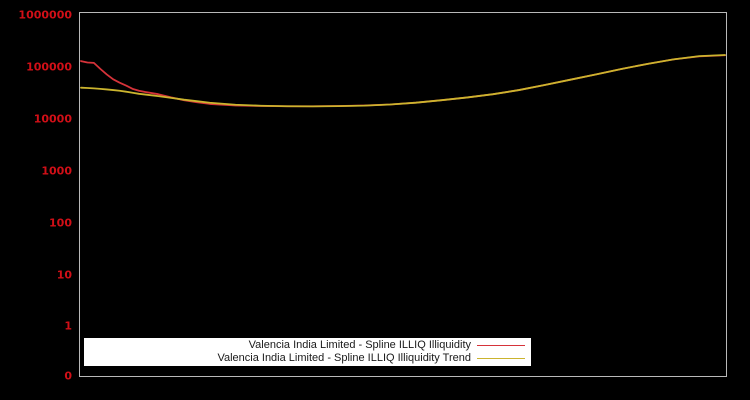 Image resolution: width=750 pixels, height=400 pixels. Describe the element at coordinates (68, 326) in the screenshot. I see `y-tick-label-1: 1` at that location.